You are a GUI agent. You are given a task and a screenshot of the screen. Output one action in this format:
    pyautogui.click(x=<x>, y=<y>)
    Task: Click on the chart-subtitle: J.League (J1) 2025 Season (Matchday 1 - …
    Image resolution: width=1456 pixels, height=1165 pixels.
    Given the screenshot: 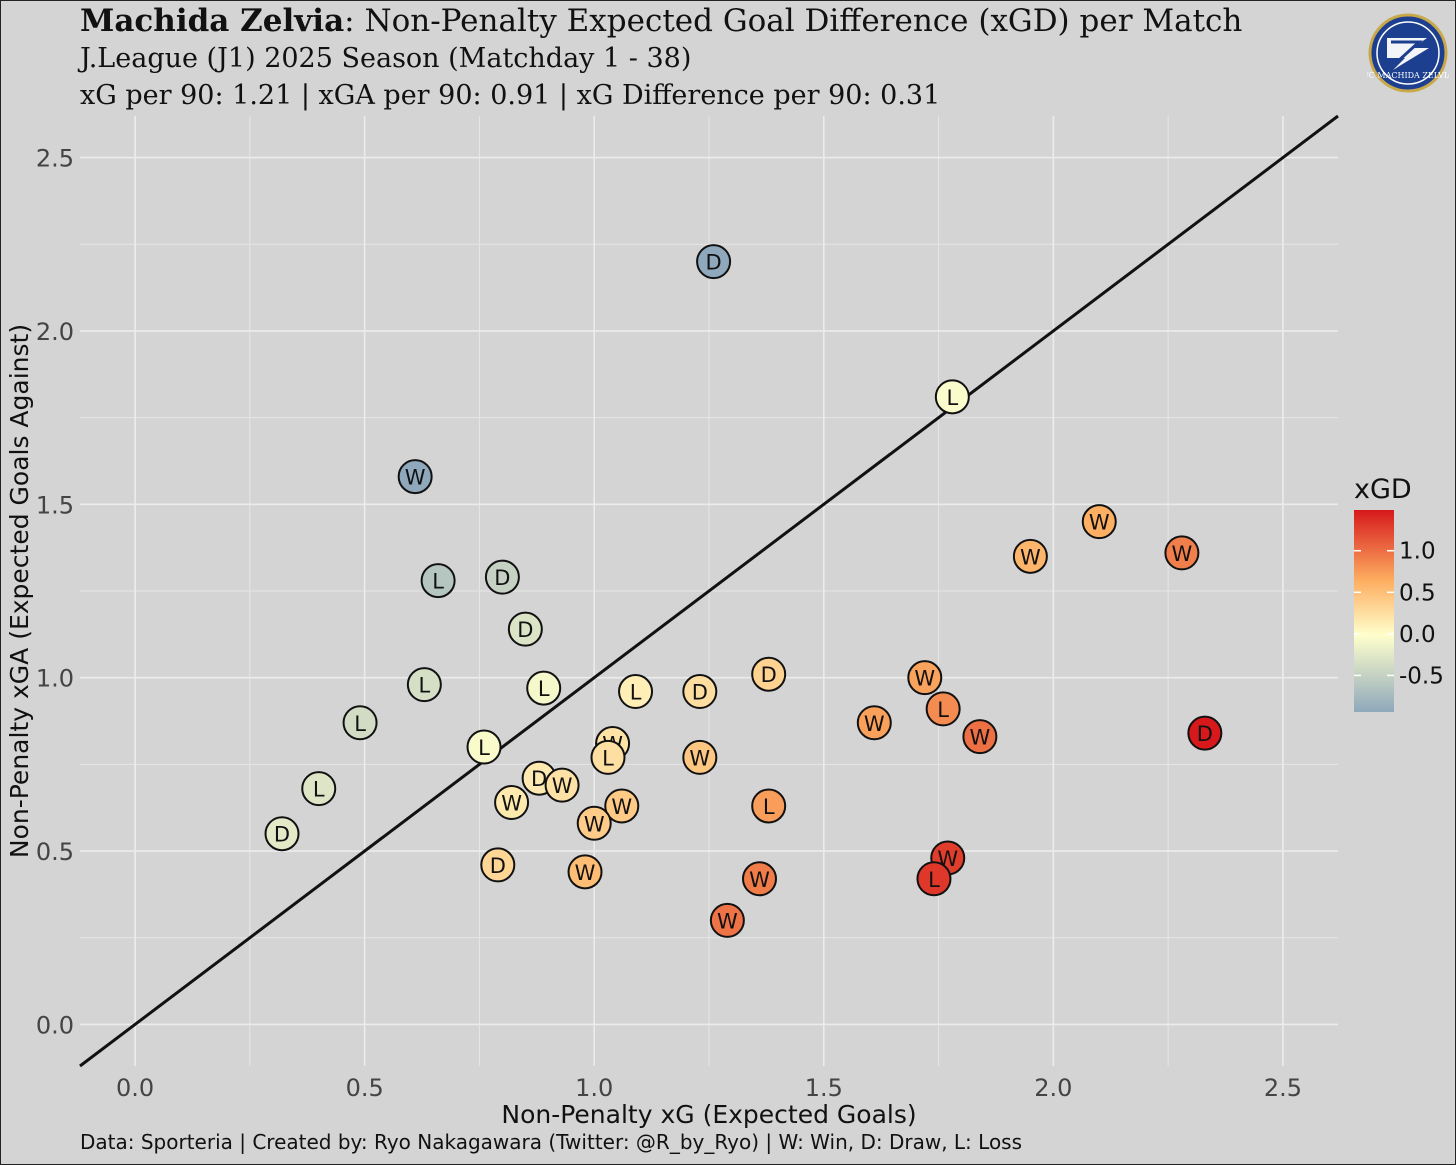 What is the action you would take?
    pyautogui.click(x=386, y=58)
    